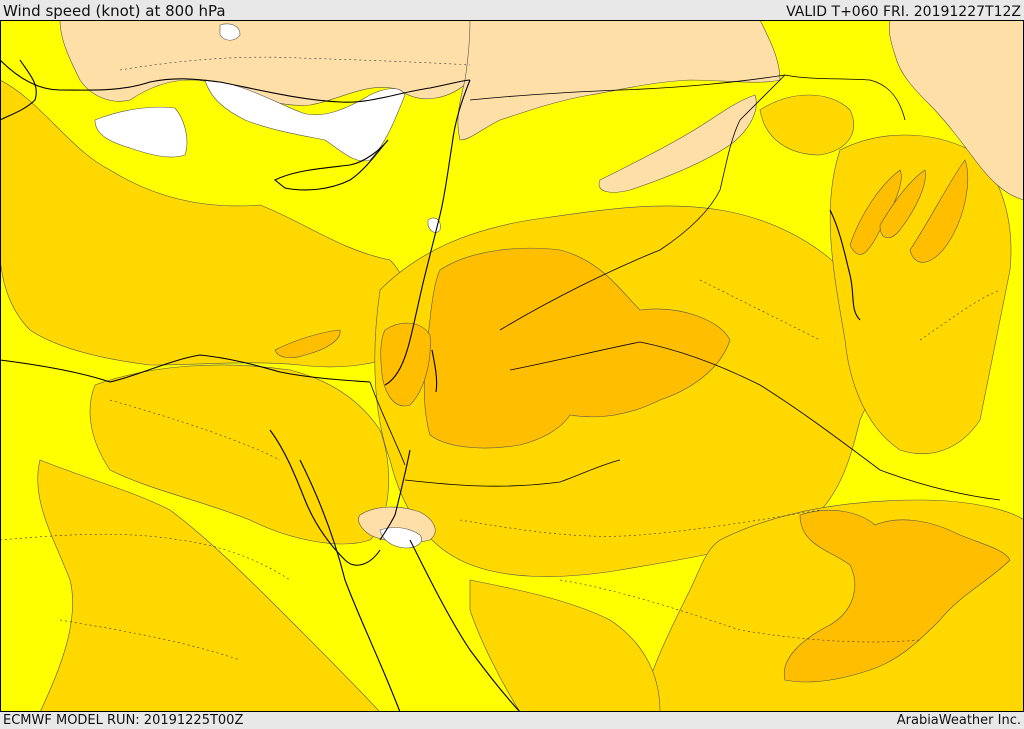 The width and height of the screenshot is (1024, 729). What do you see at coordinates (465, 625) in the screenshot?
I see `coastline-red-sea-east` at bounding box center [465, 625].